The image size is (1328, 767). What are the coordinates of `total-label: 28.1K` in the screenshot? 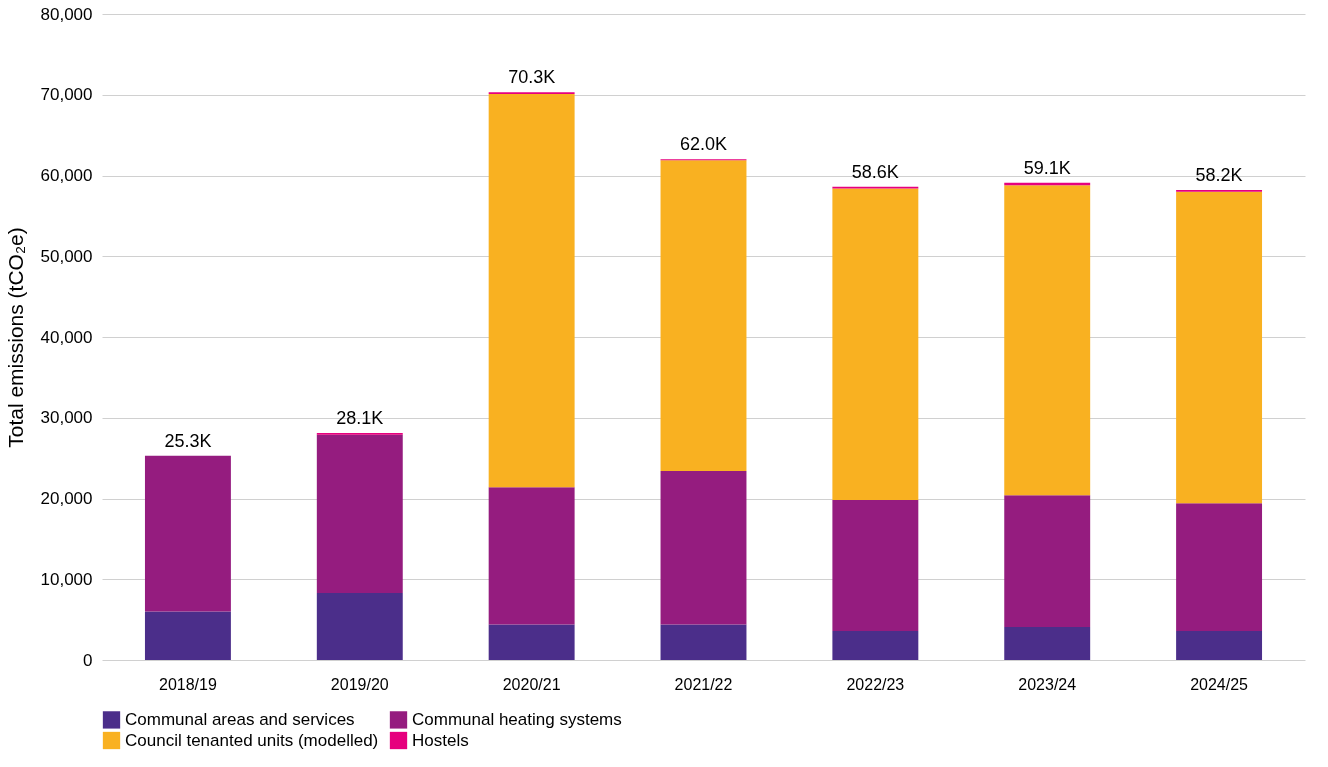 It's located at (360, 418).